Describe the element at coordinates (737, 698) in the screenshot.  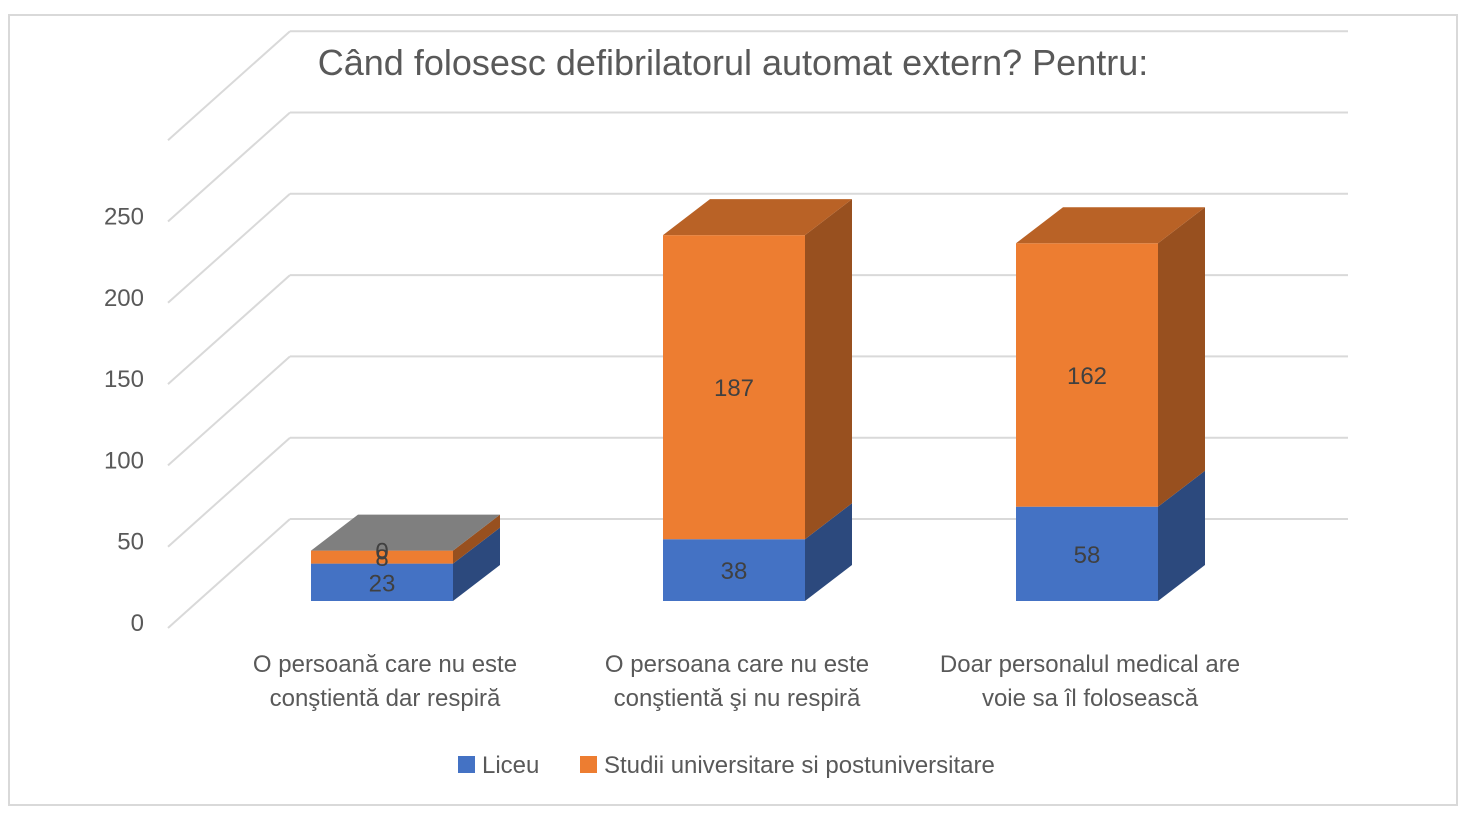
I see `x-tick-label: conştientă şi nu respiră` at that location.